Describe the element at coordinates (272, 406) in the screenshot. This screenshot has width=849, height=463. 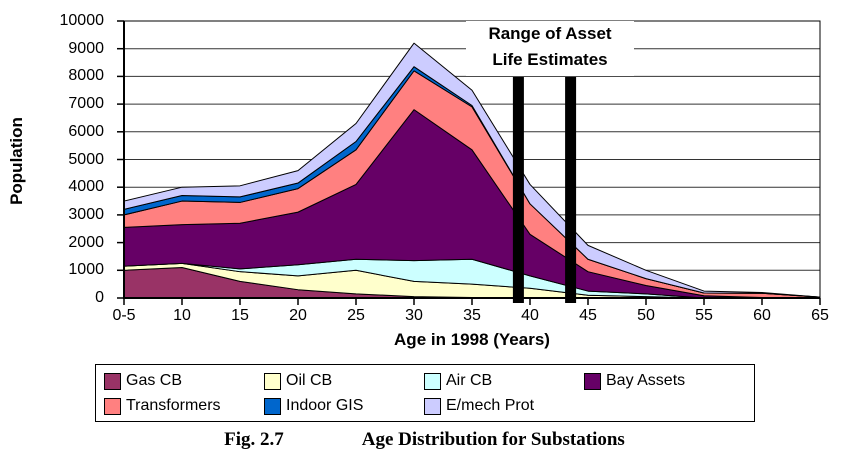
I see `indoor-gis-swatch` at that location.